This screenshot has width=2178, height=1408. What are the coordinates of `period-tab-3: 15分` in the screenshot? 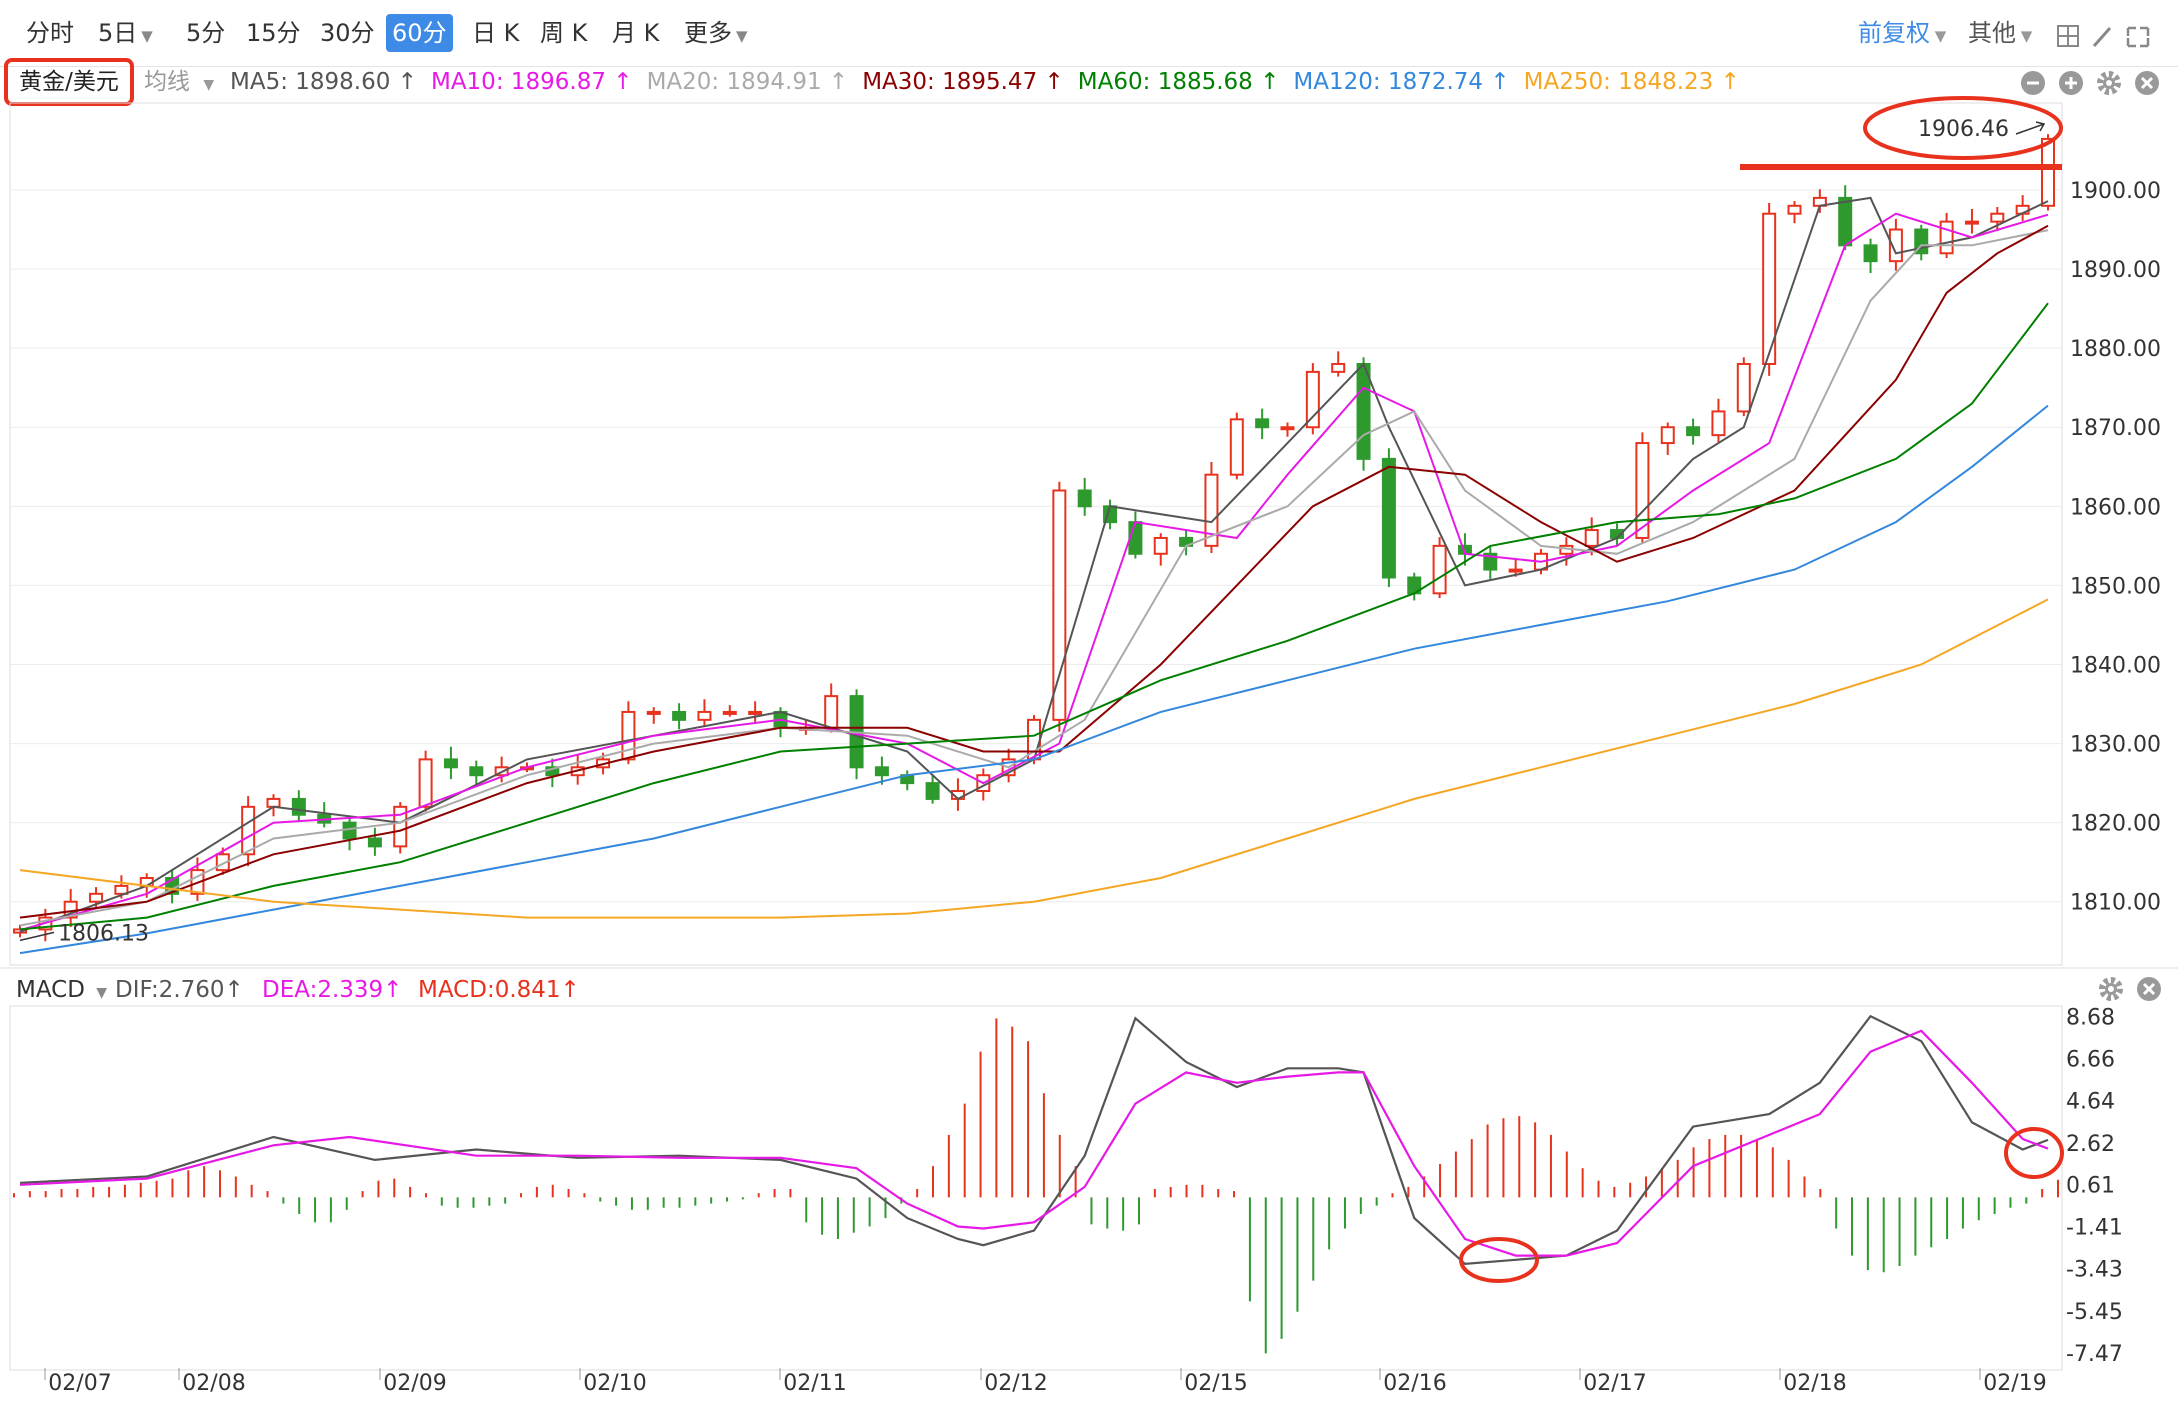 It's located at (273, 33).